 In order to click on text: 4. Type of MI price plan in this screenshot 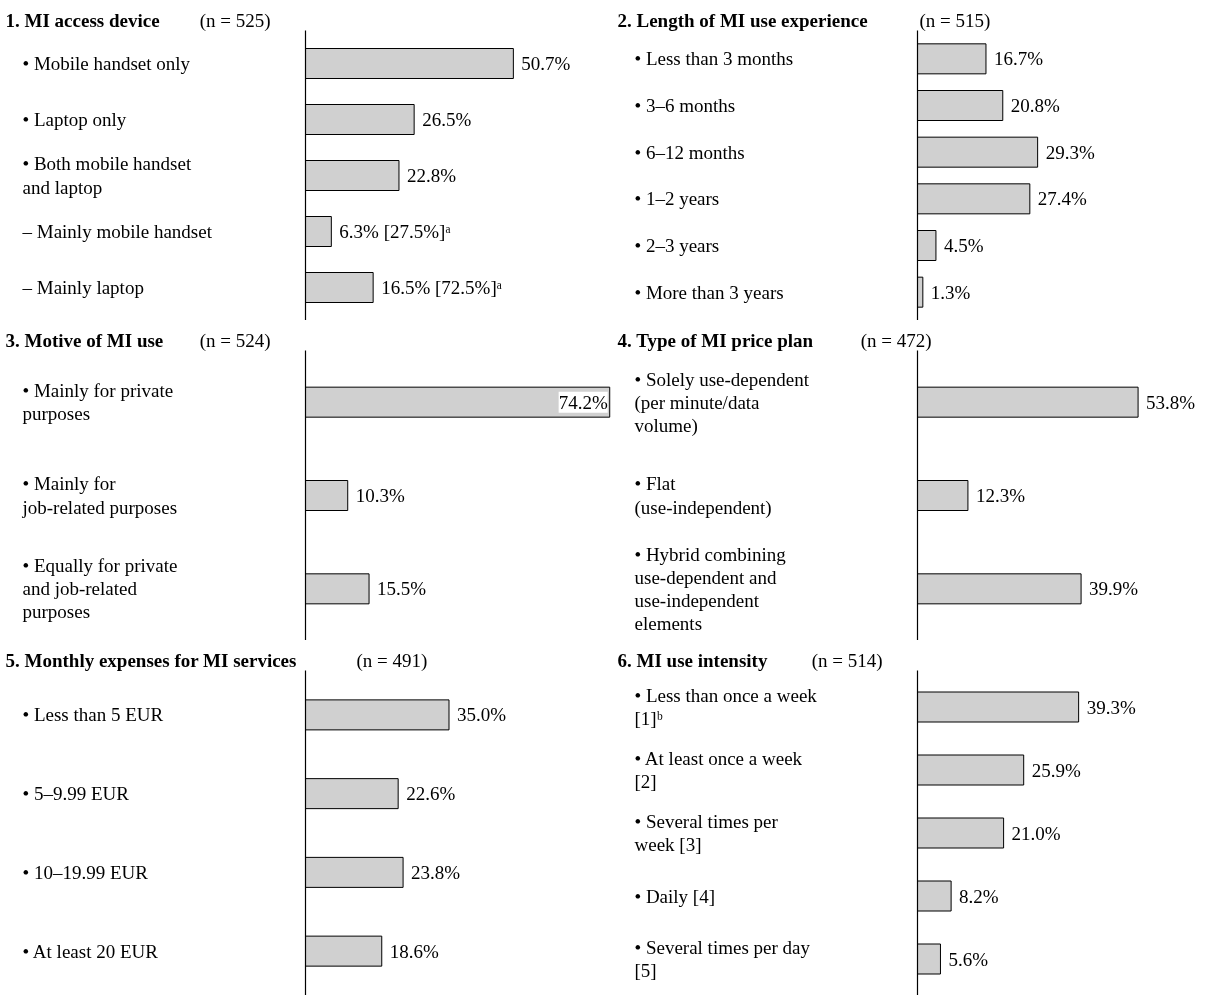, I will do `click(715, 340)`.